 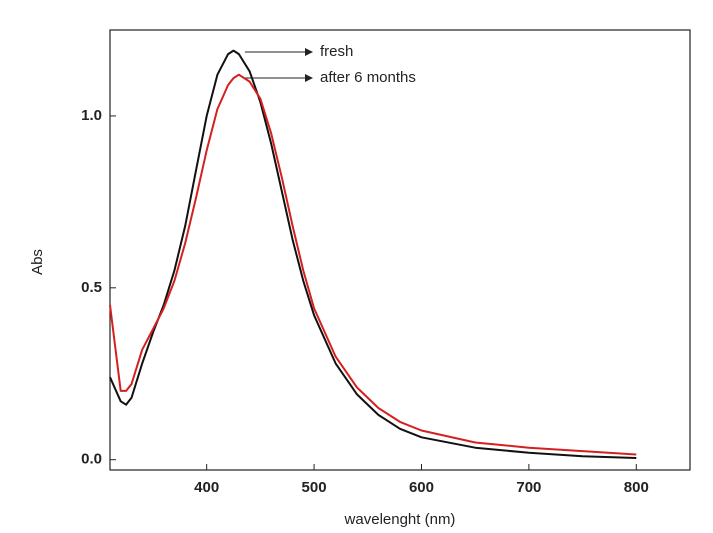 I want to click on x-tick-label: 500, so click(x=314, y=487).